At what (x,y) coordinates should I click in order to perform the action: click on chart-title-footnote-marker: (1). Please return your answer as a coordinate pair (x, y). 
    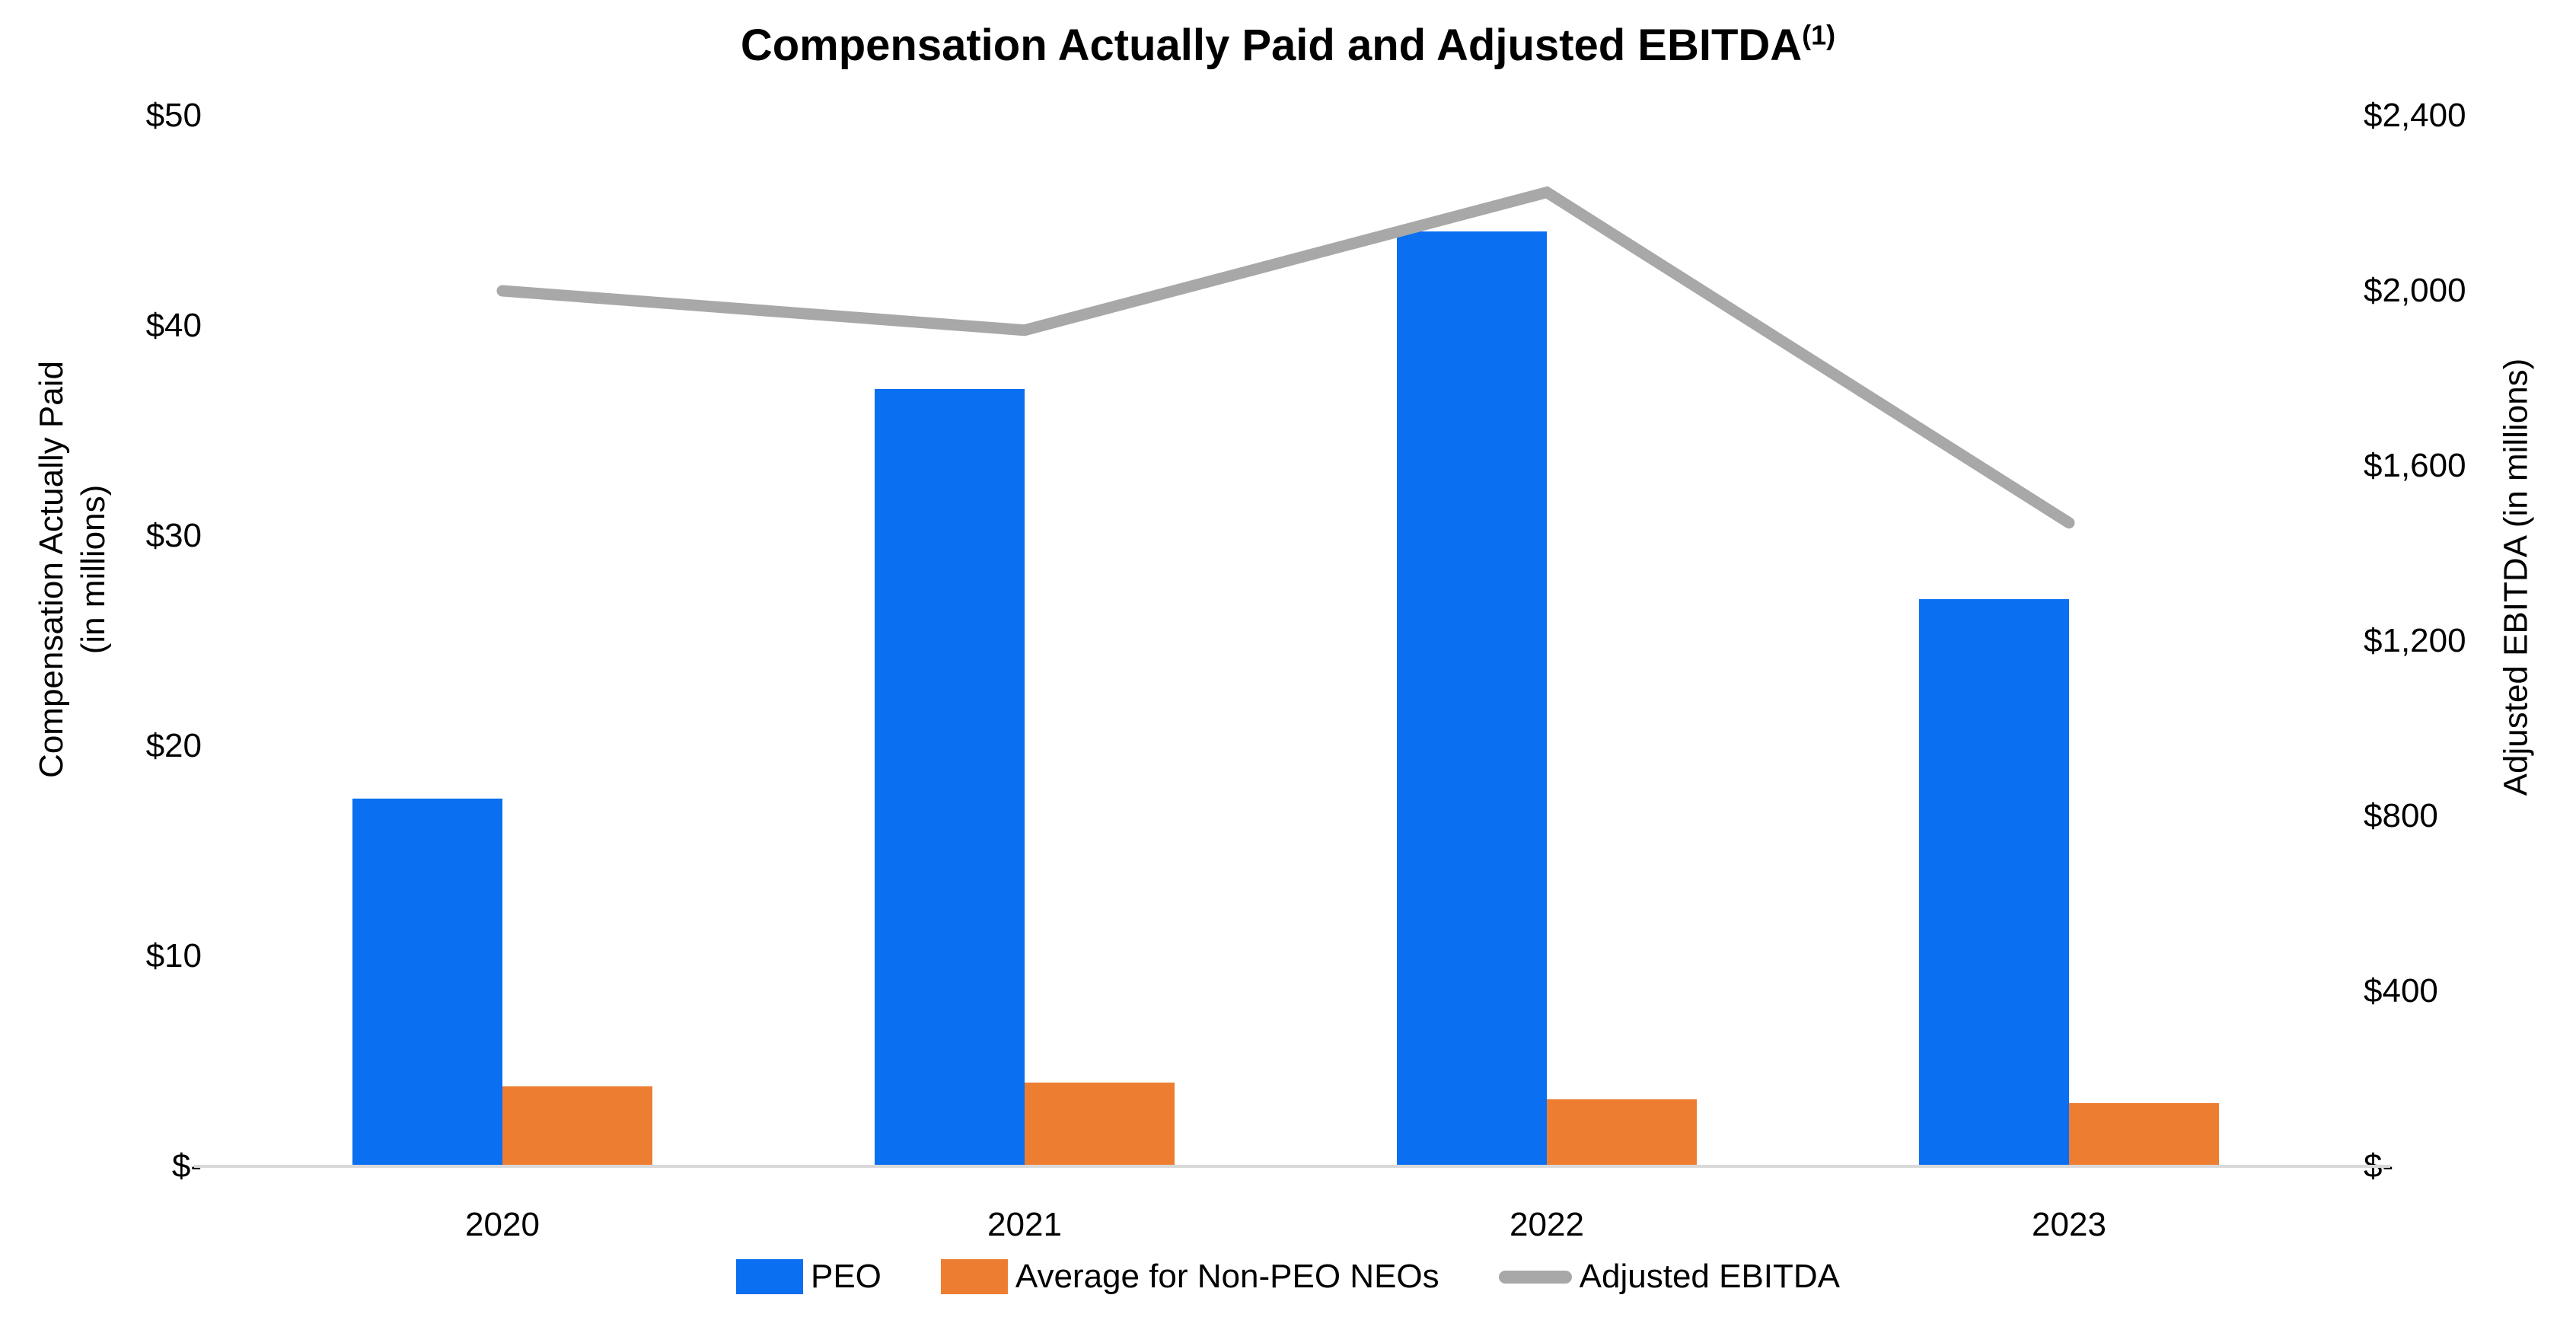
    Looking at the image, I should click on (1819, 35).